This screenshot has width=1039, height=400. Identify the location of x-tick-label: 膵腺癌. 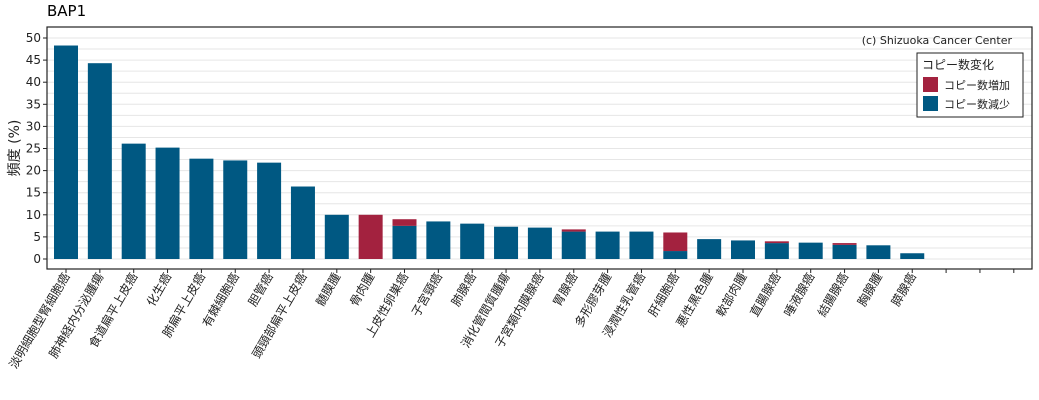
(903, 289).